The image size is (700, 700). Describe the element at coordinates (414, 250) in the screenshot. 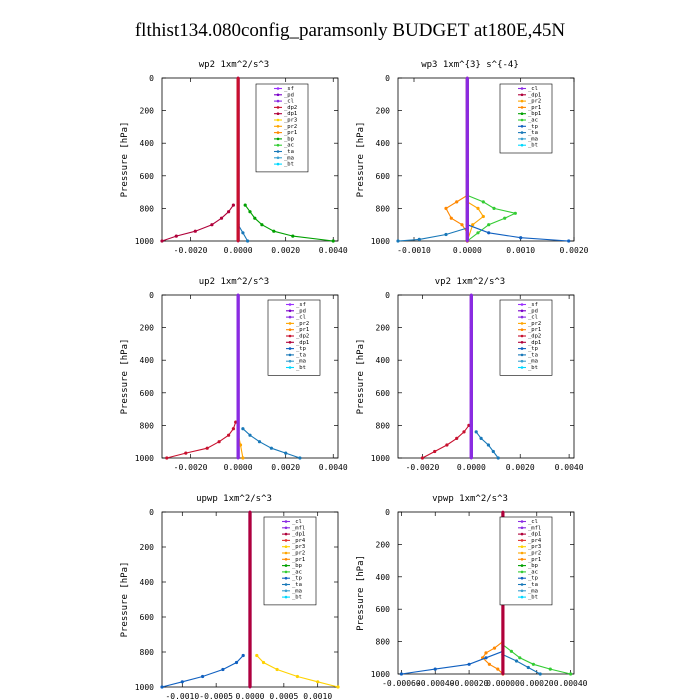

I see `x-tick-label: -0.0010` at that location.